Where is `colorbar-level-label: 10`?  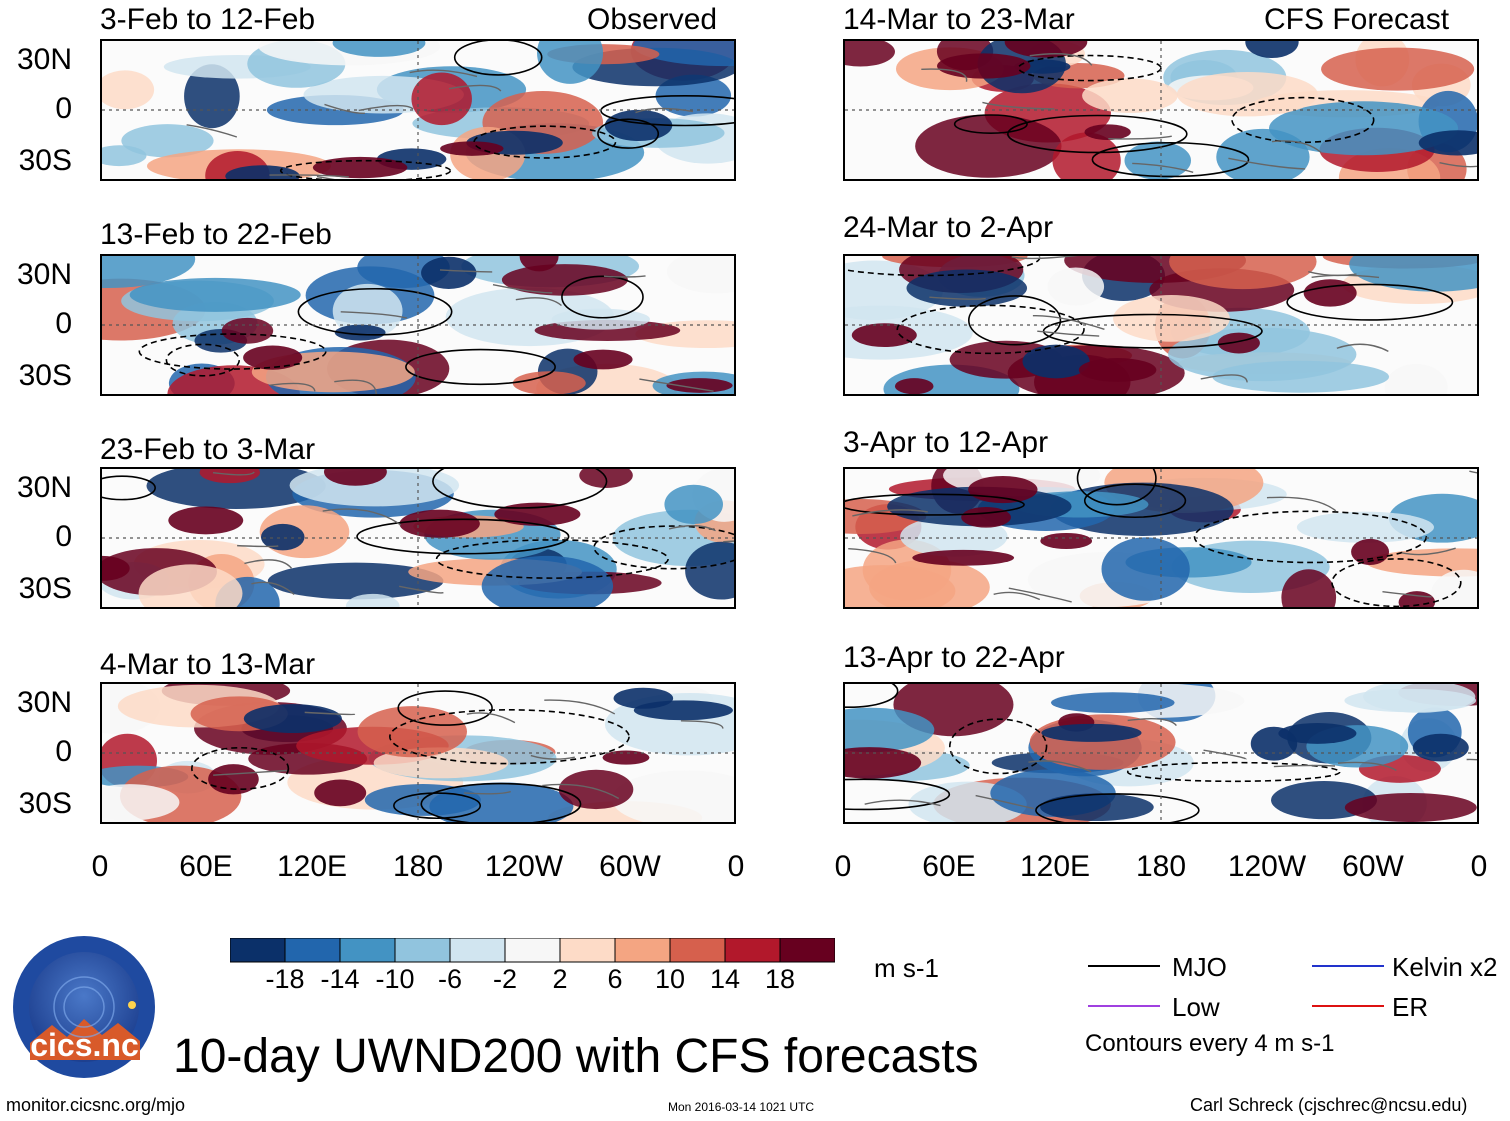 colorbar-level-label: 10 is located at coordinates (670, 979).